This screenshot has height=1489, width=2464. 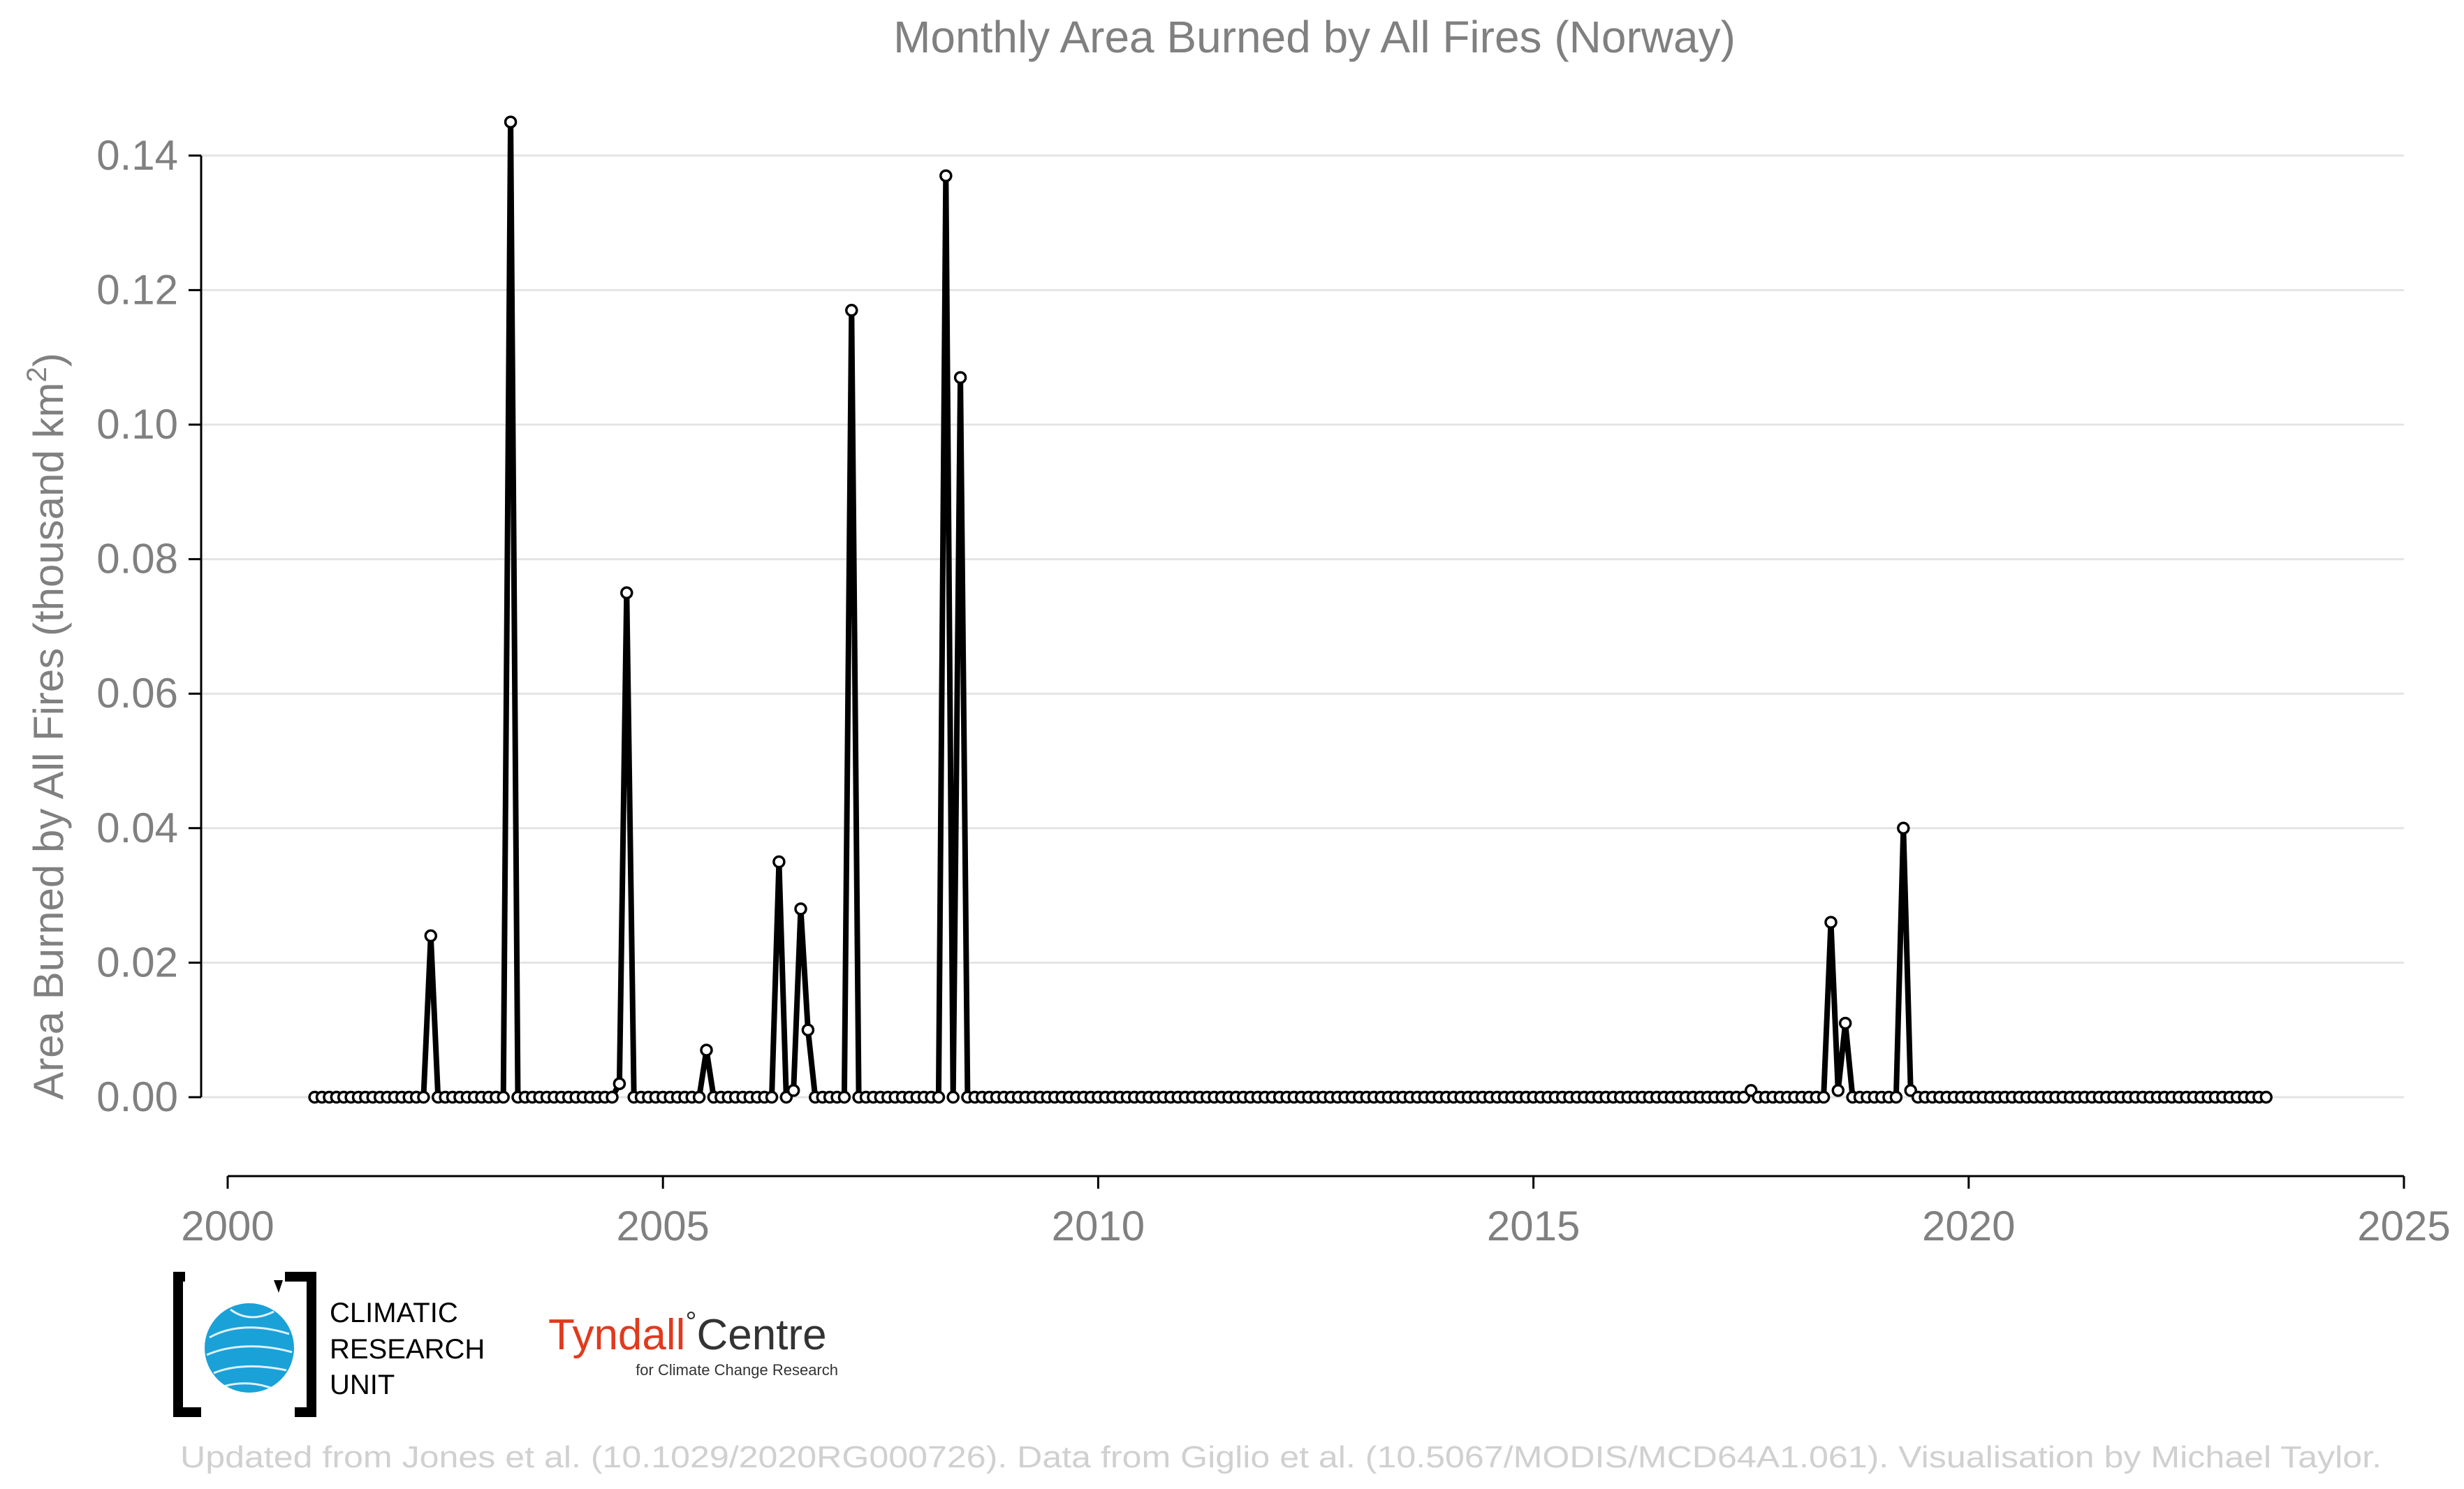 I want to click on x-tick-label: 2025, so click(x=2403, y=1226).